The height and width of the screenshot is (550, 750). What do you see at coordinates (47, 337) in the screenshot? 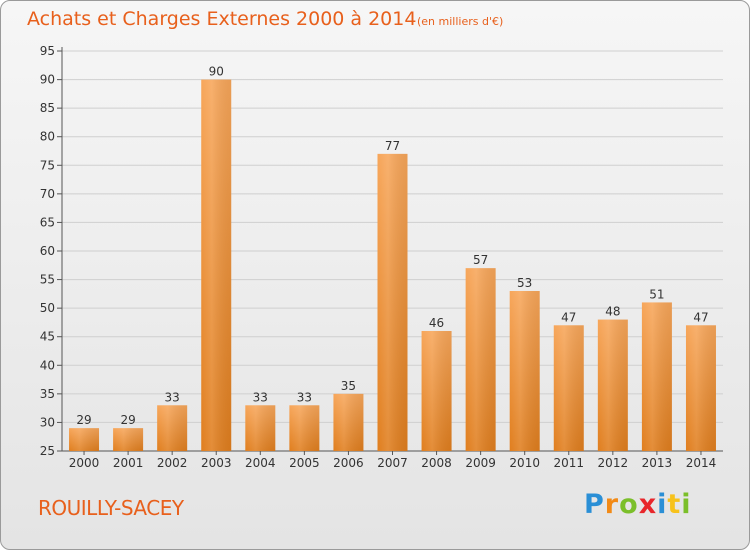
I see `y-tick-label: 45` at bounding box center [47, 337].